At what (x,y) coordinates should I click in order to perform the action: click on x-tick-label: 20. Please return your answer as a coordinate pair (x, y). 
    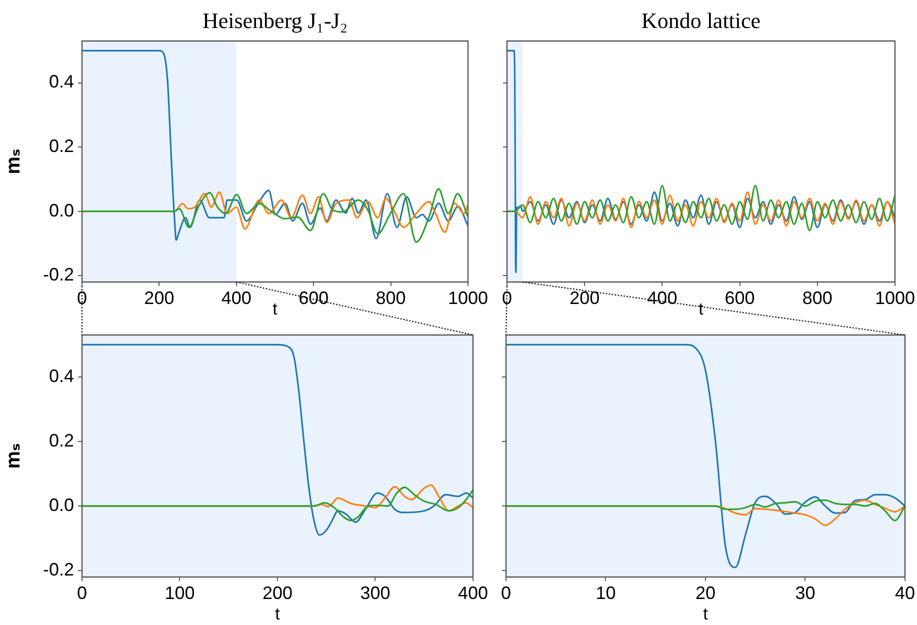
    Looking at the image, I should click on (705, 592).